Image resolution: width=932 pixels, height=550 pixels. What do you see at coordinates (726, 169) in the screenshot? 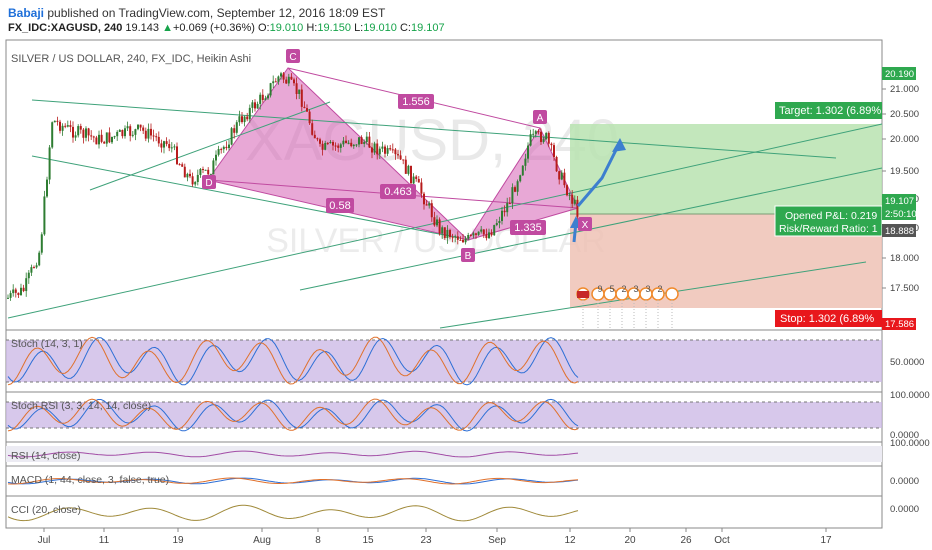
I see `target-zone` at bounding box center [726, 169].